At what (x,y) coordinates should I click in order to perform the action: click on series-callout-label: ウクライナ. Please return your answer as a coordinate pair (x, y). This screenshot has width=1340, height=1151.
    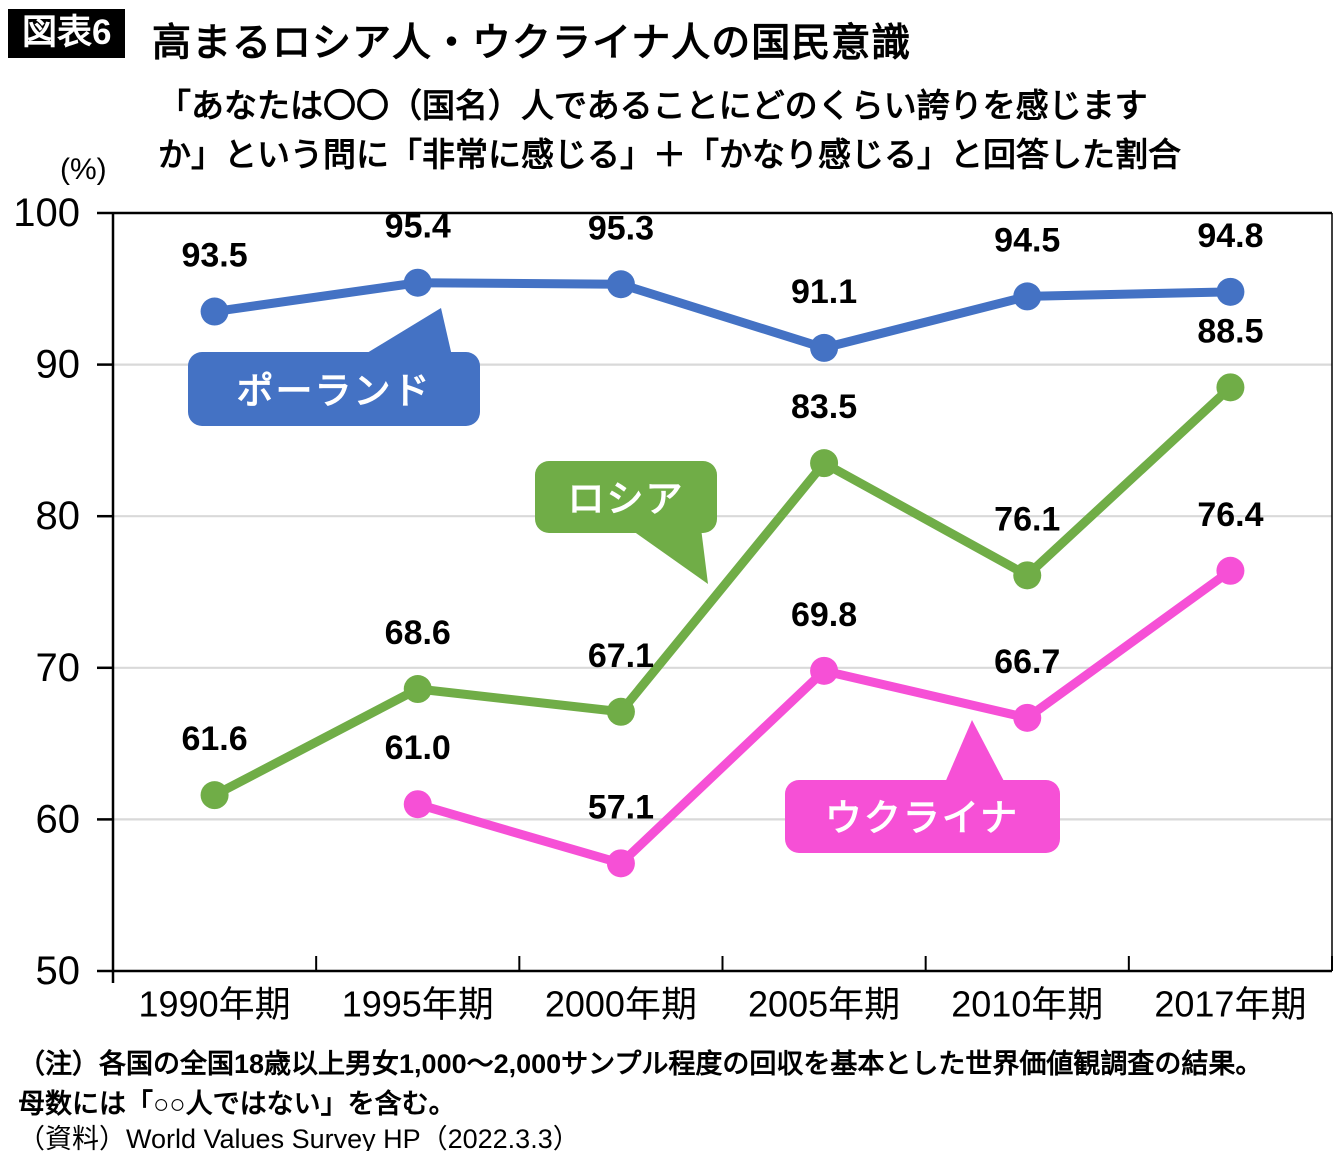
    Looking at the image, I should click on (922, 818).